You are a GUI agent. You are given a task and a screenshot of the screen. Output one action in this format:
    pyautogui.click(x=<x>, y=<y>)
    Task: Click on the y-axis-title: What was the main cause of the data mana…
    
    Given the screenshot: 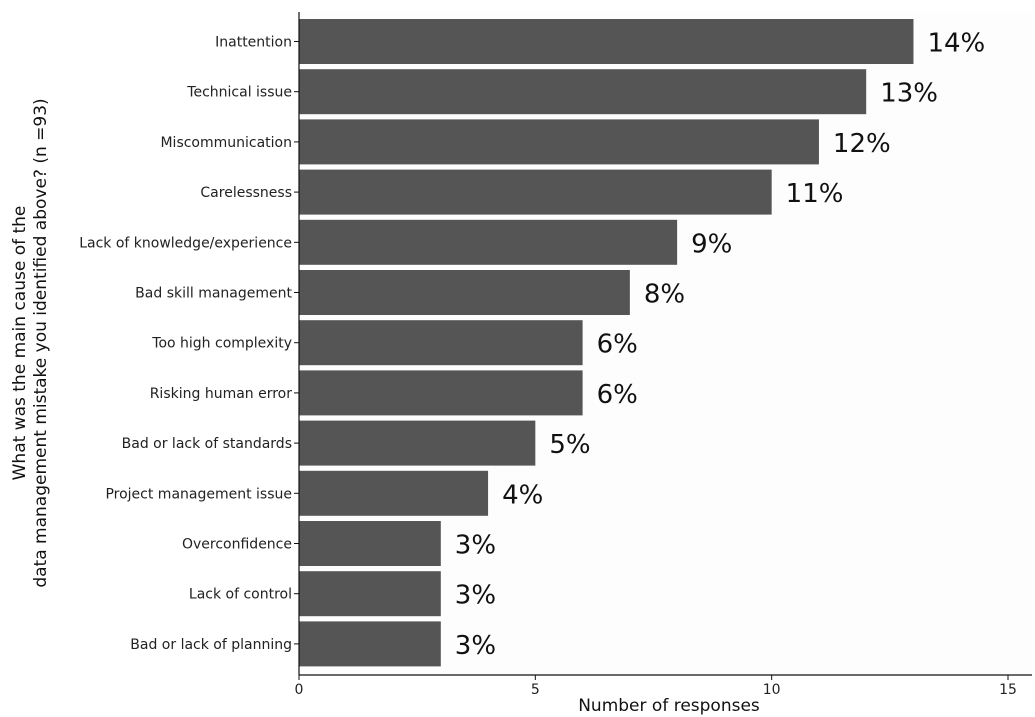 What is the action you would take?
    pyautogui.click(x=30, y=342)
    